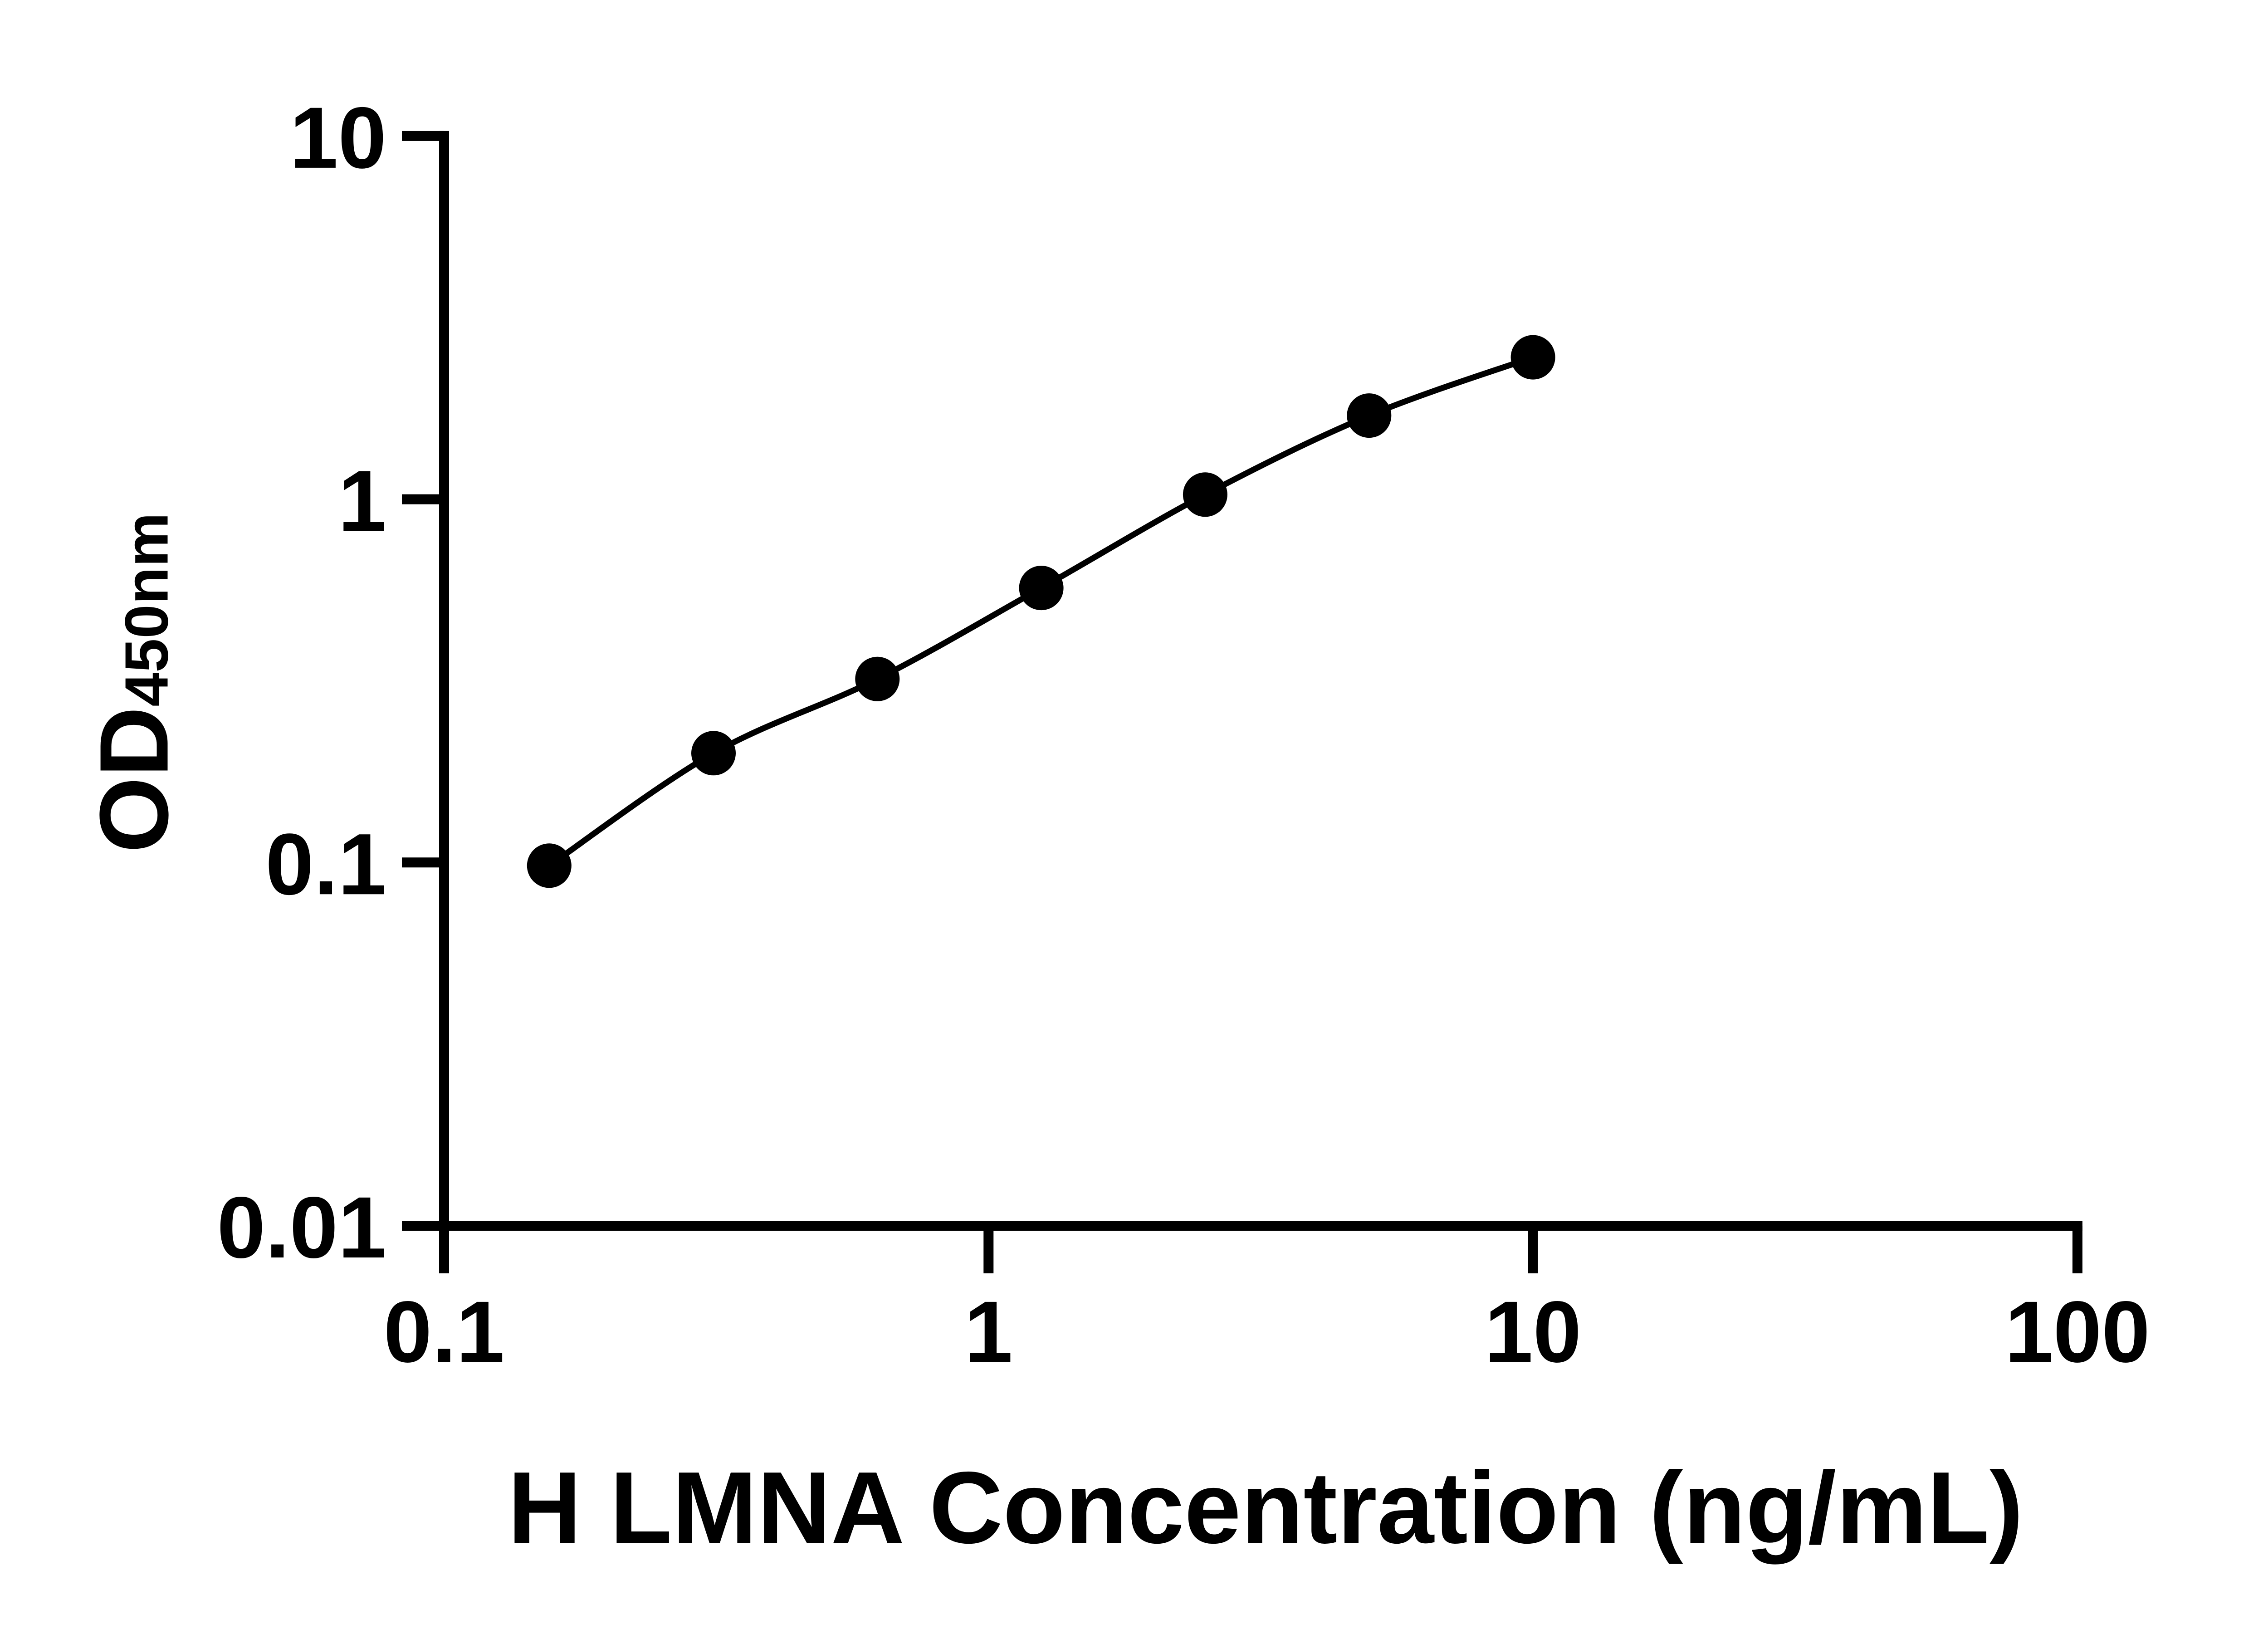 This screenshot has height=1629, width=2268. What do you see at coordinates (1266, 1507) in the screenshot?
I see `x-axis-title: H LMNA Concentration (ng/mL)` at bounding box center [1266, 1507].